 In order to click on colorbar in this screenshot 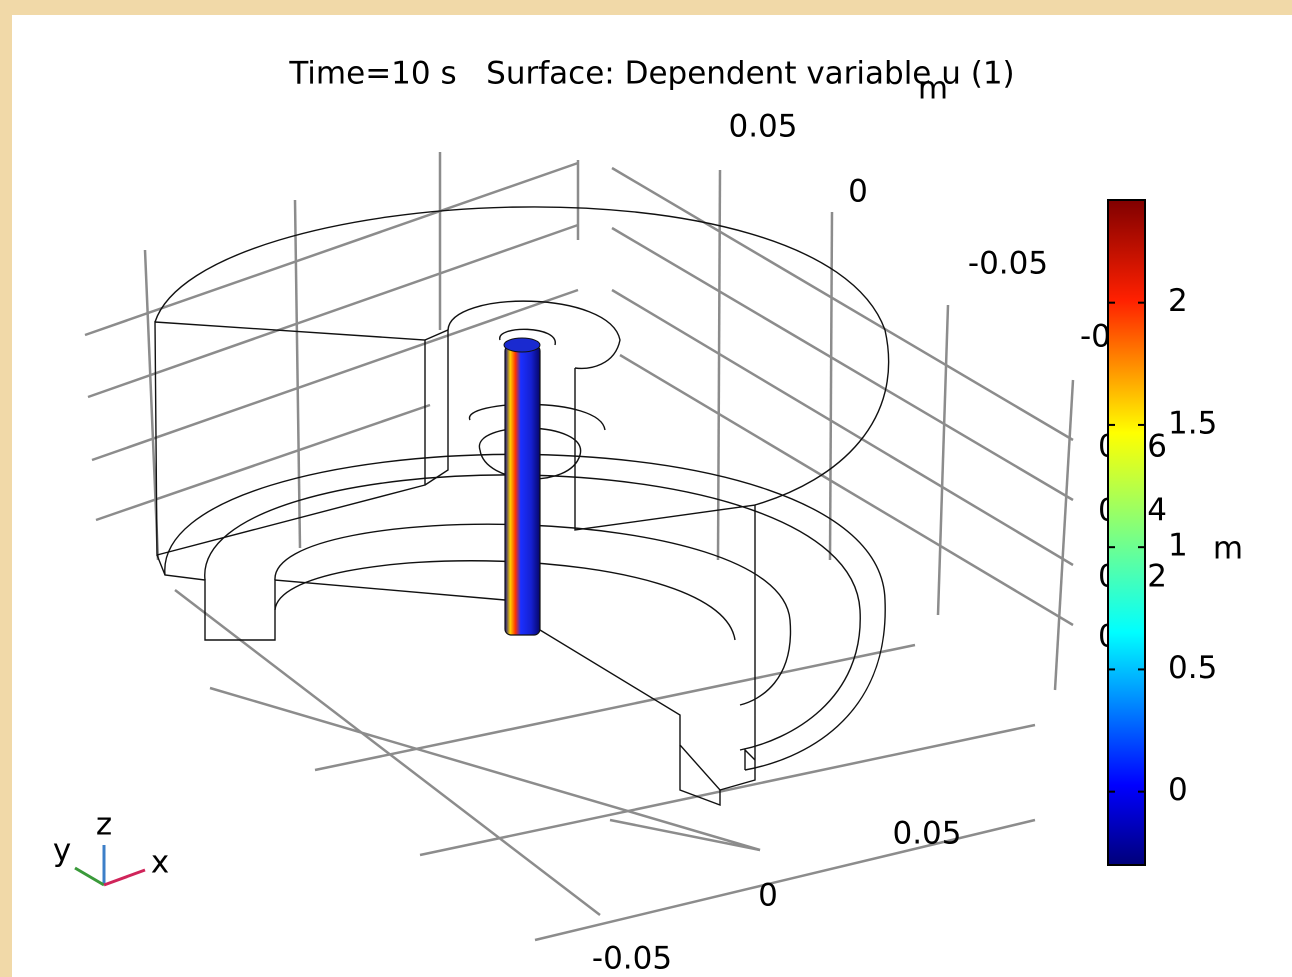, I will do `click(1126, 532)`.